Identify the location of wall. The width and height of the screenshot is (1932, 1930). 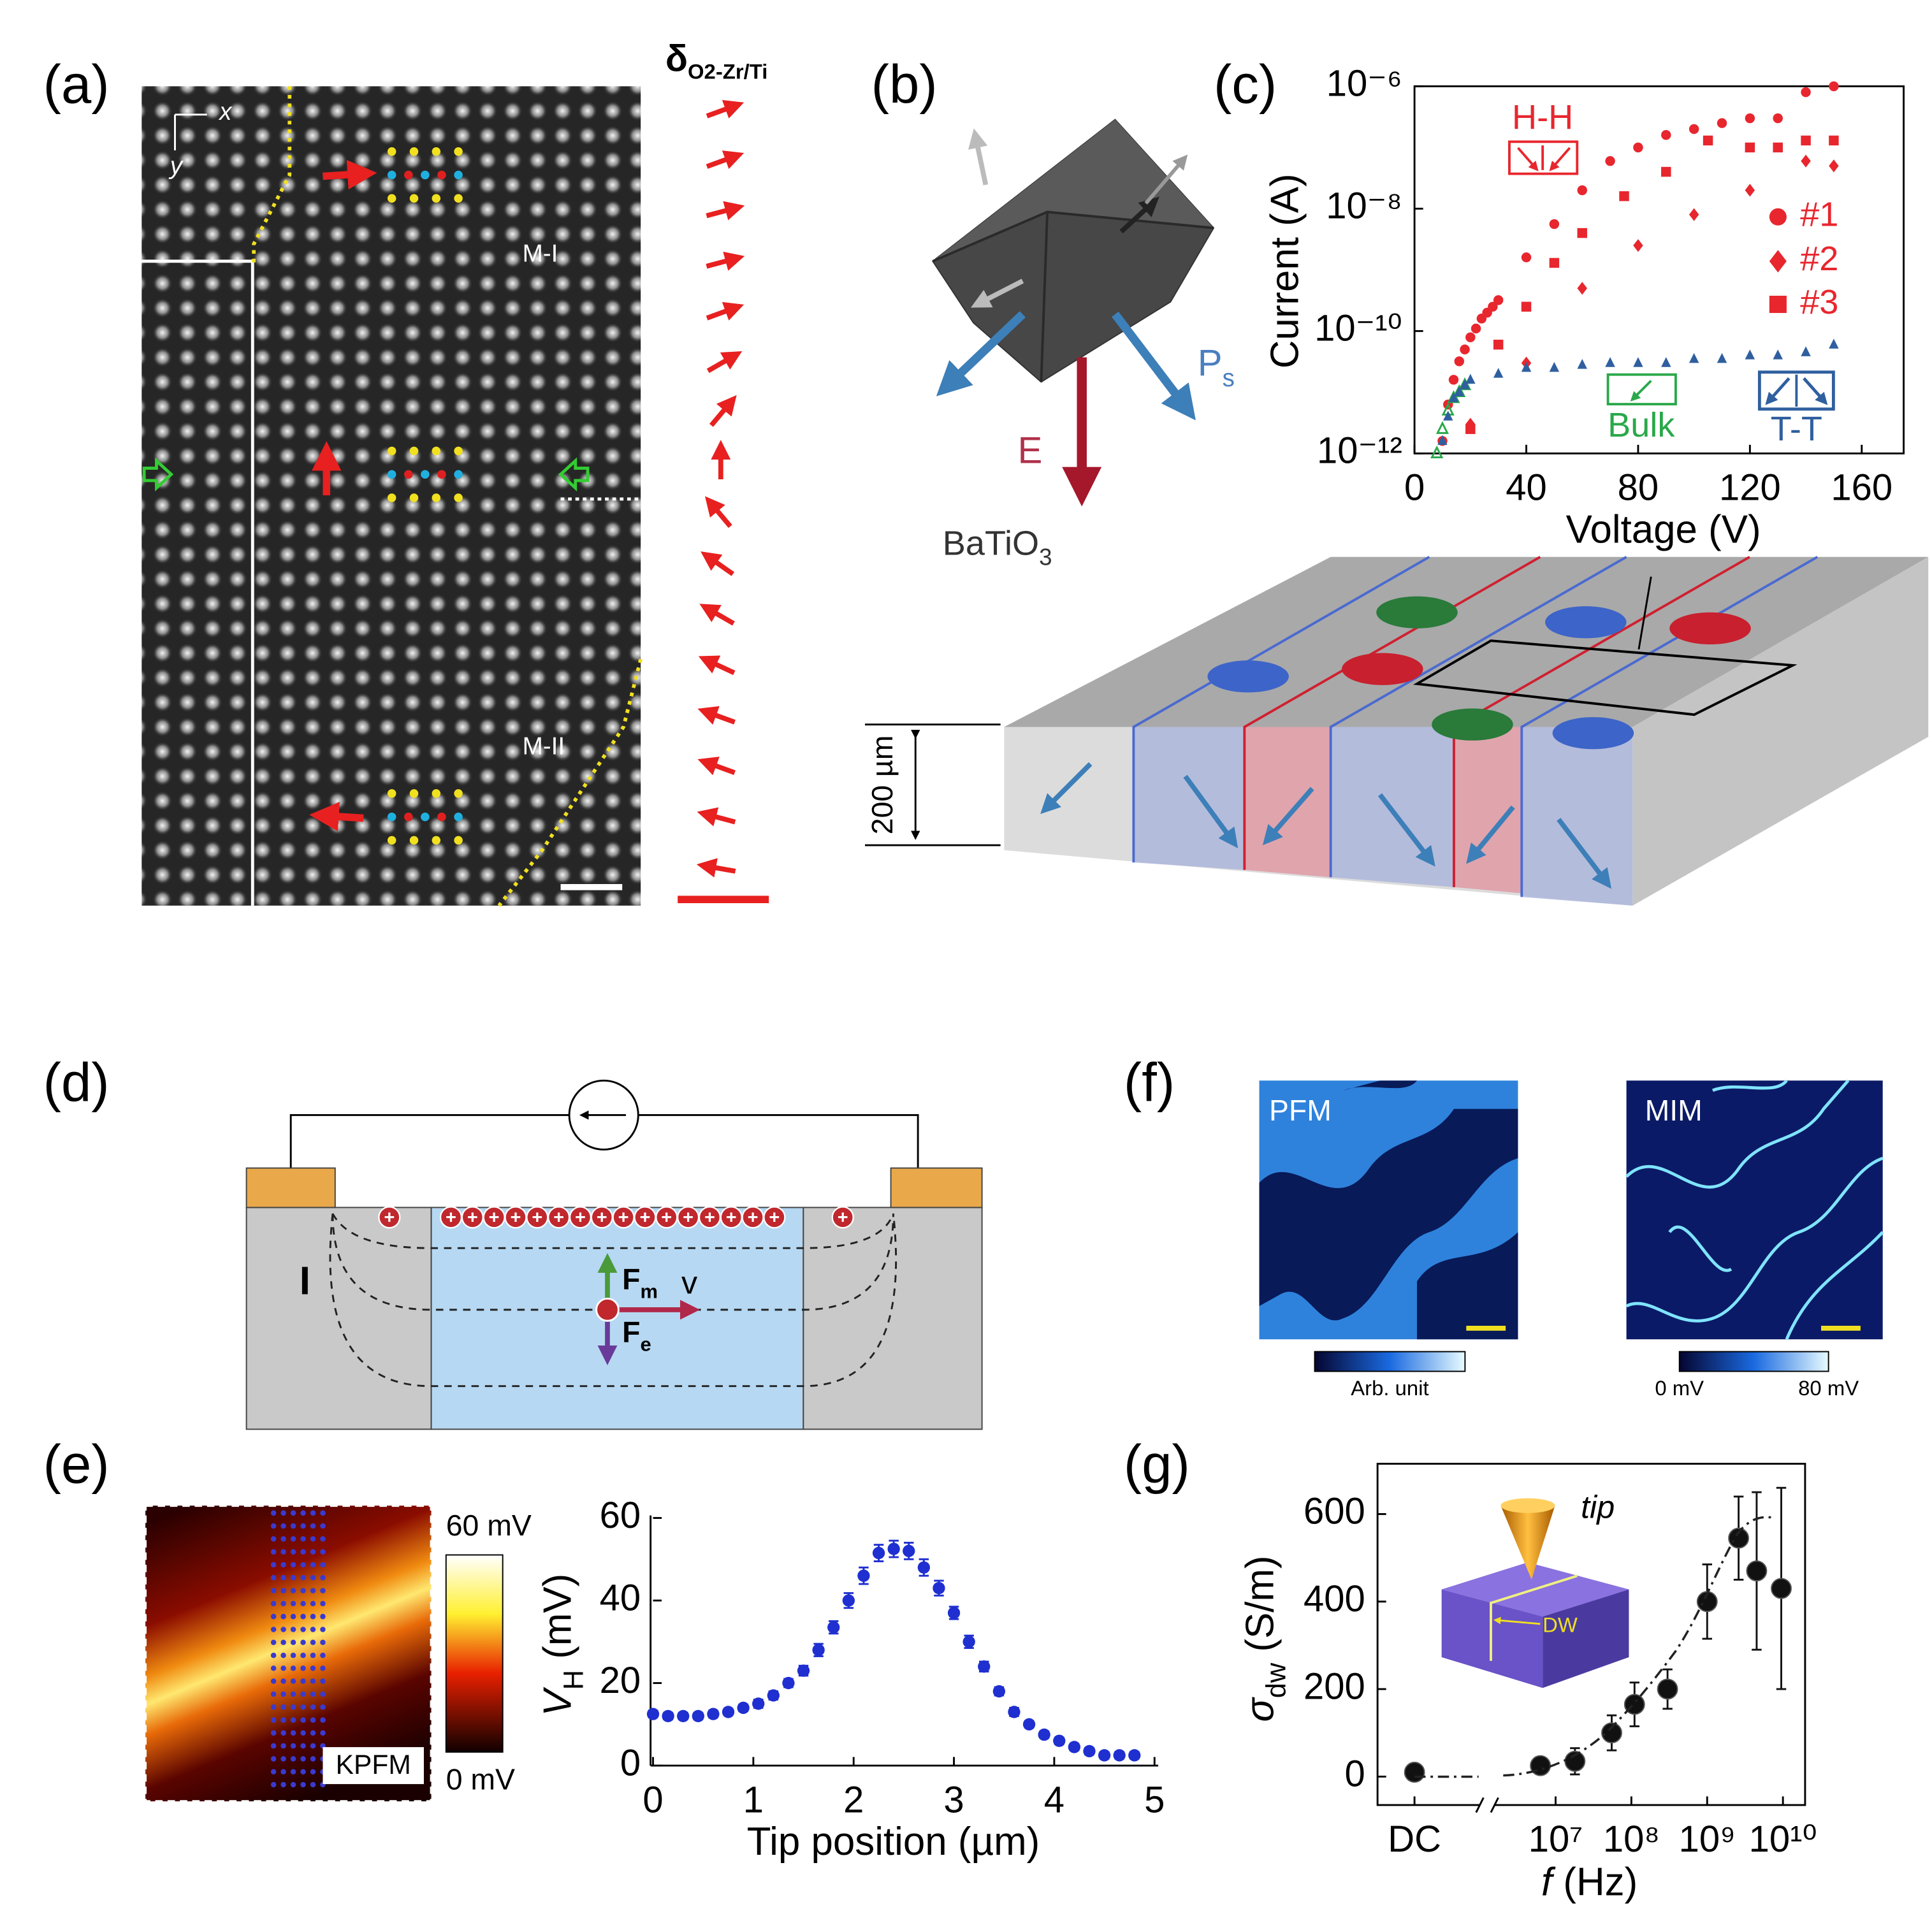
(1750, 1085).